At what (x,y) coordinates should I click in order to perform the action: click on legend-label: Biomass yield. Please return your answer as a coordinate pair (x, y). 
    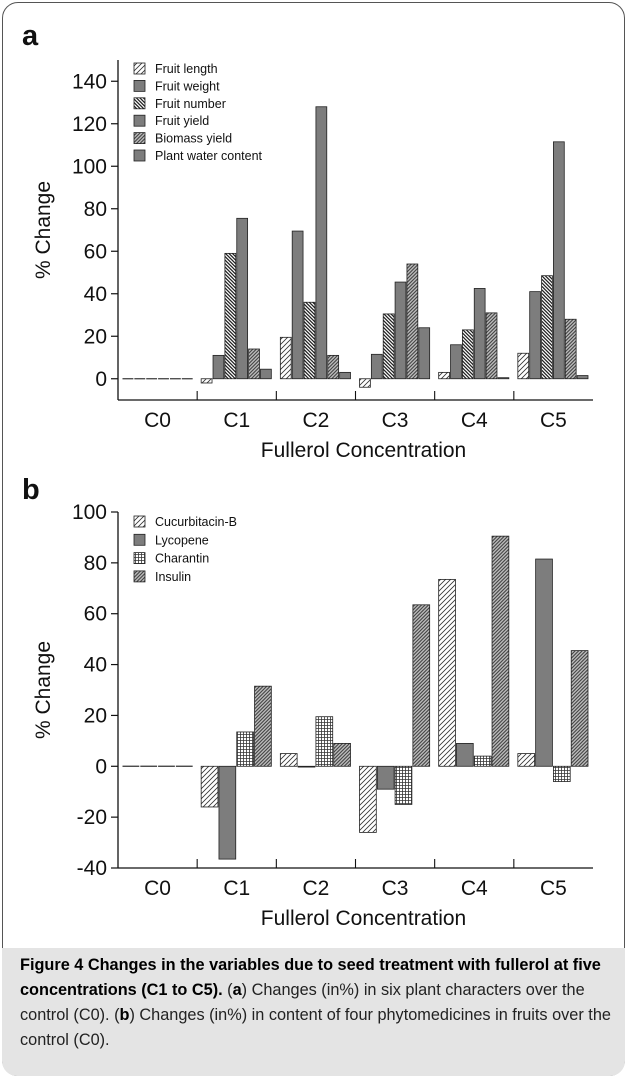
    Looking at the image, I should click on (193, 139).